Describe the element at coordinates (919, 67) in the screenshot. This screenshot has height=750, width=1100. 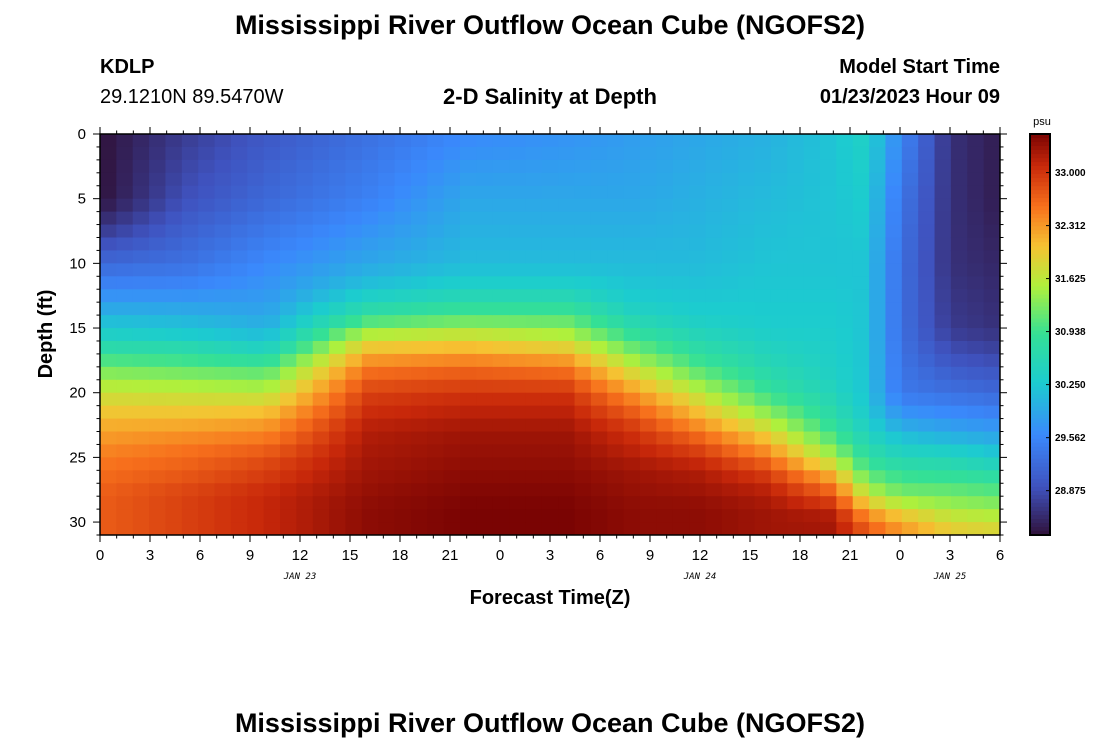
I see `model-start-label: Model Start Time` at that location.